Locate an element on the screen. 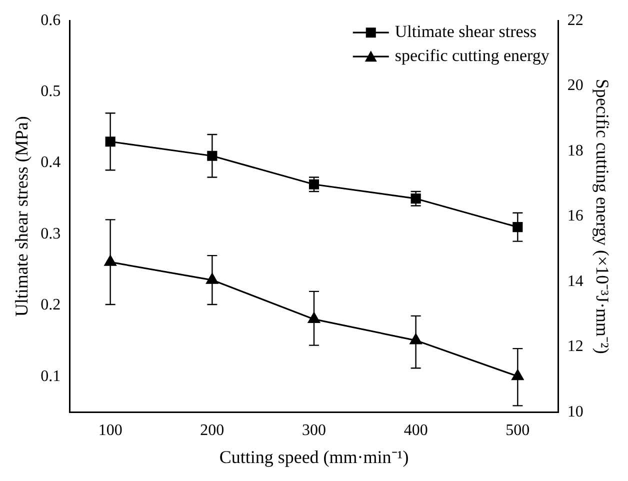  legend-label: Ultimate shear stress is located at coordinates (465, 32).